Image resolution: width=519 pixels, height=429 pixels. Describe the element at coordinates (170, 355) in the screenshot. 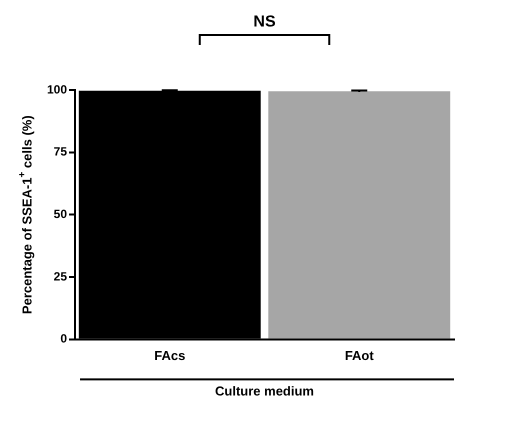

I see `x-tick-label: FAcs` at that location.